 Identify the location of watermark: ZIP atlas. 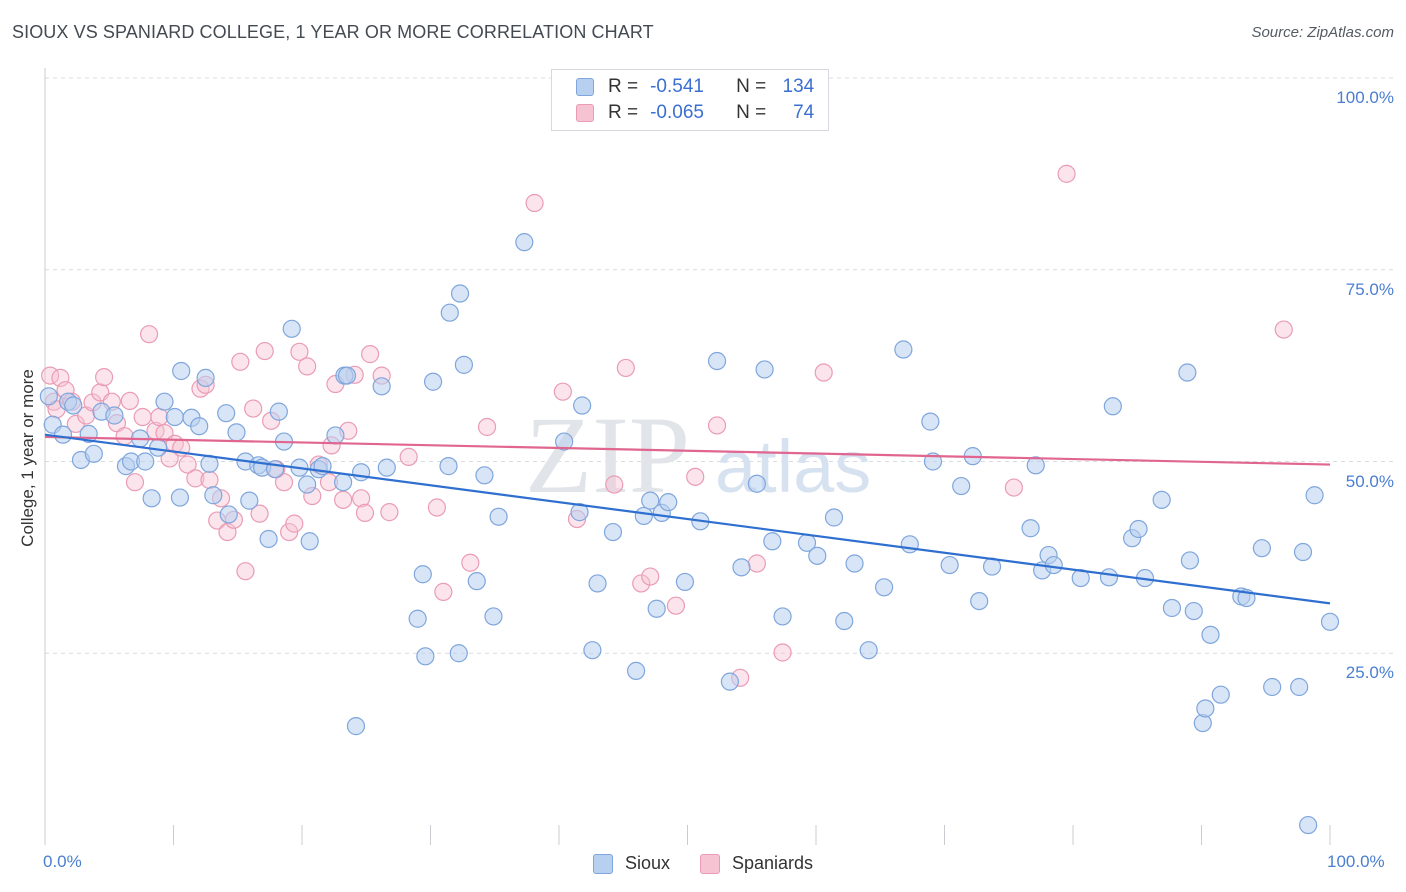
(698, 455).